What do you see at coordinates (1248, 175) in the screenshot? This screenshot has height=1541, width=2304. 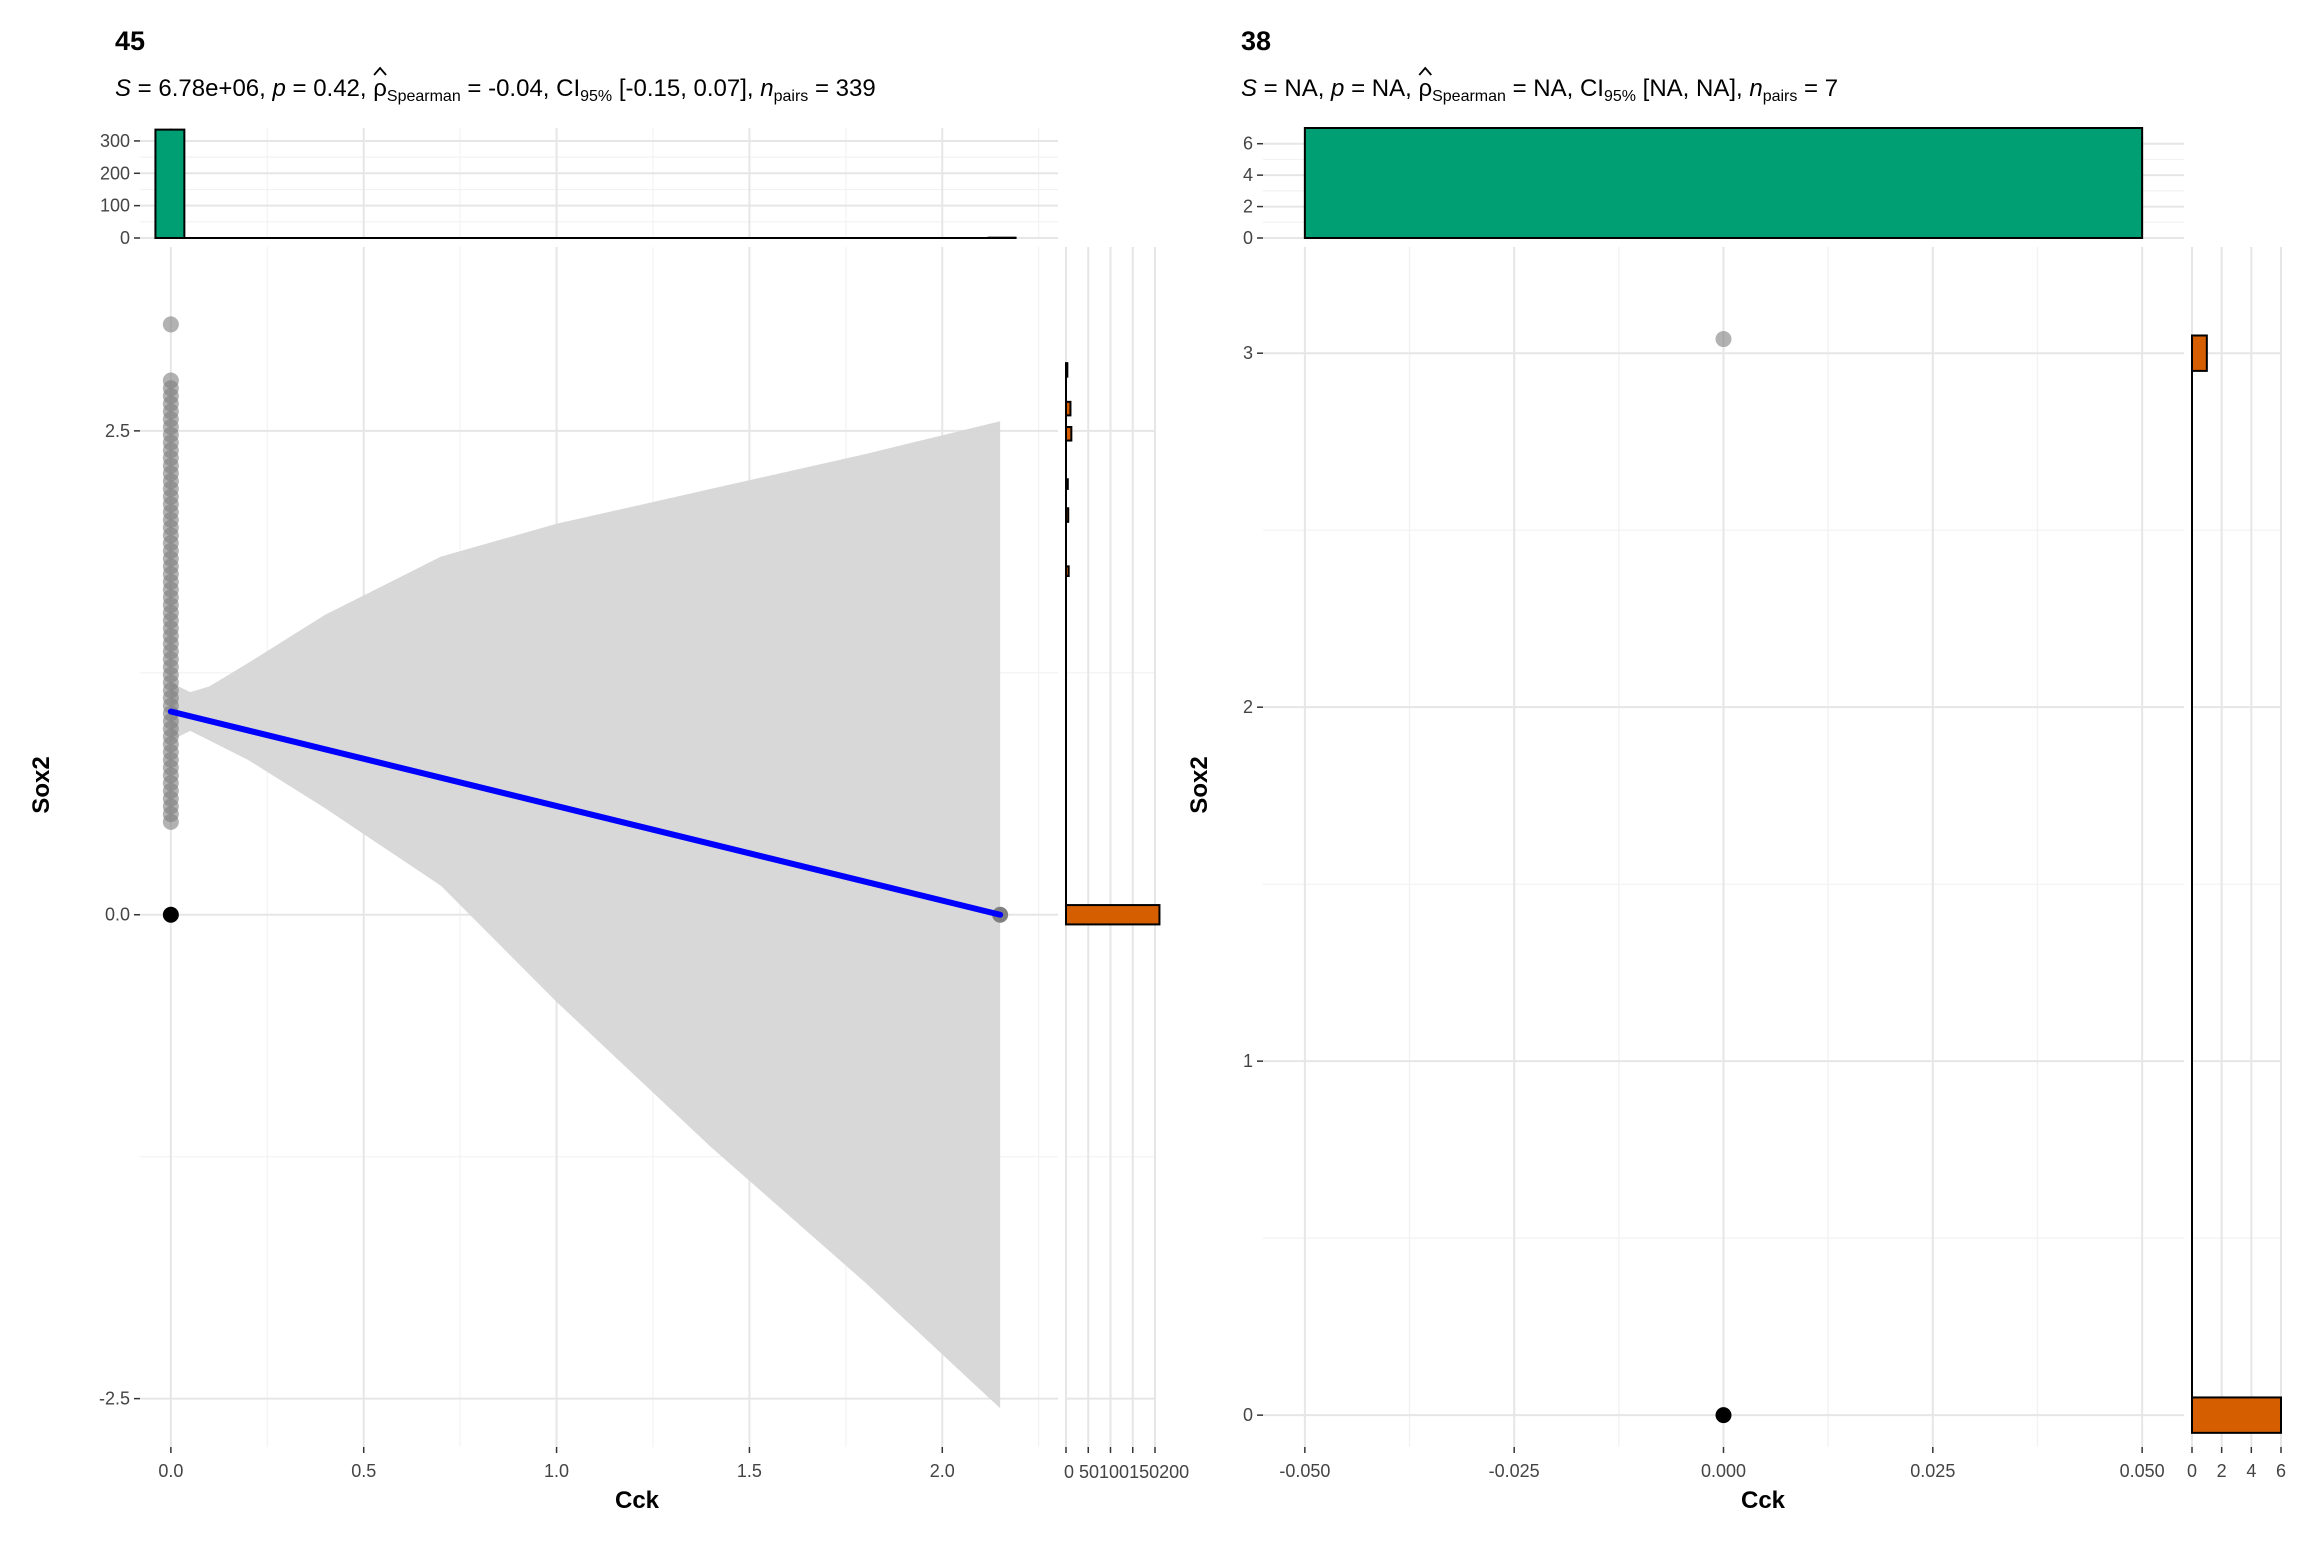 I see `y-tick-label: 4` at bounding box center [1248, 175].